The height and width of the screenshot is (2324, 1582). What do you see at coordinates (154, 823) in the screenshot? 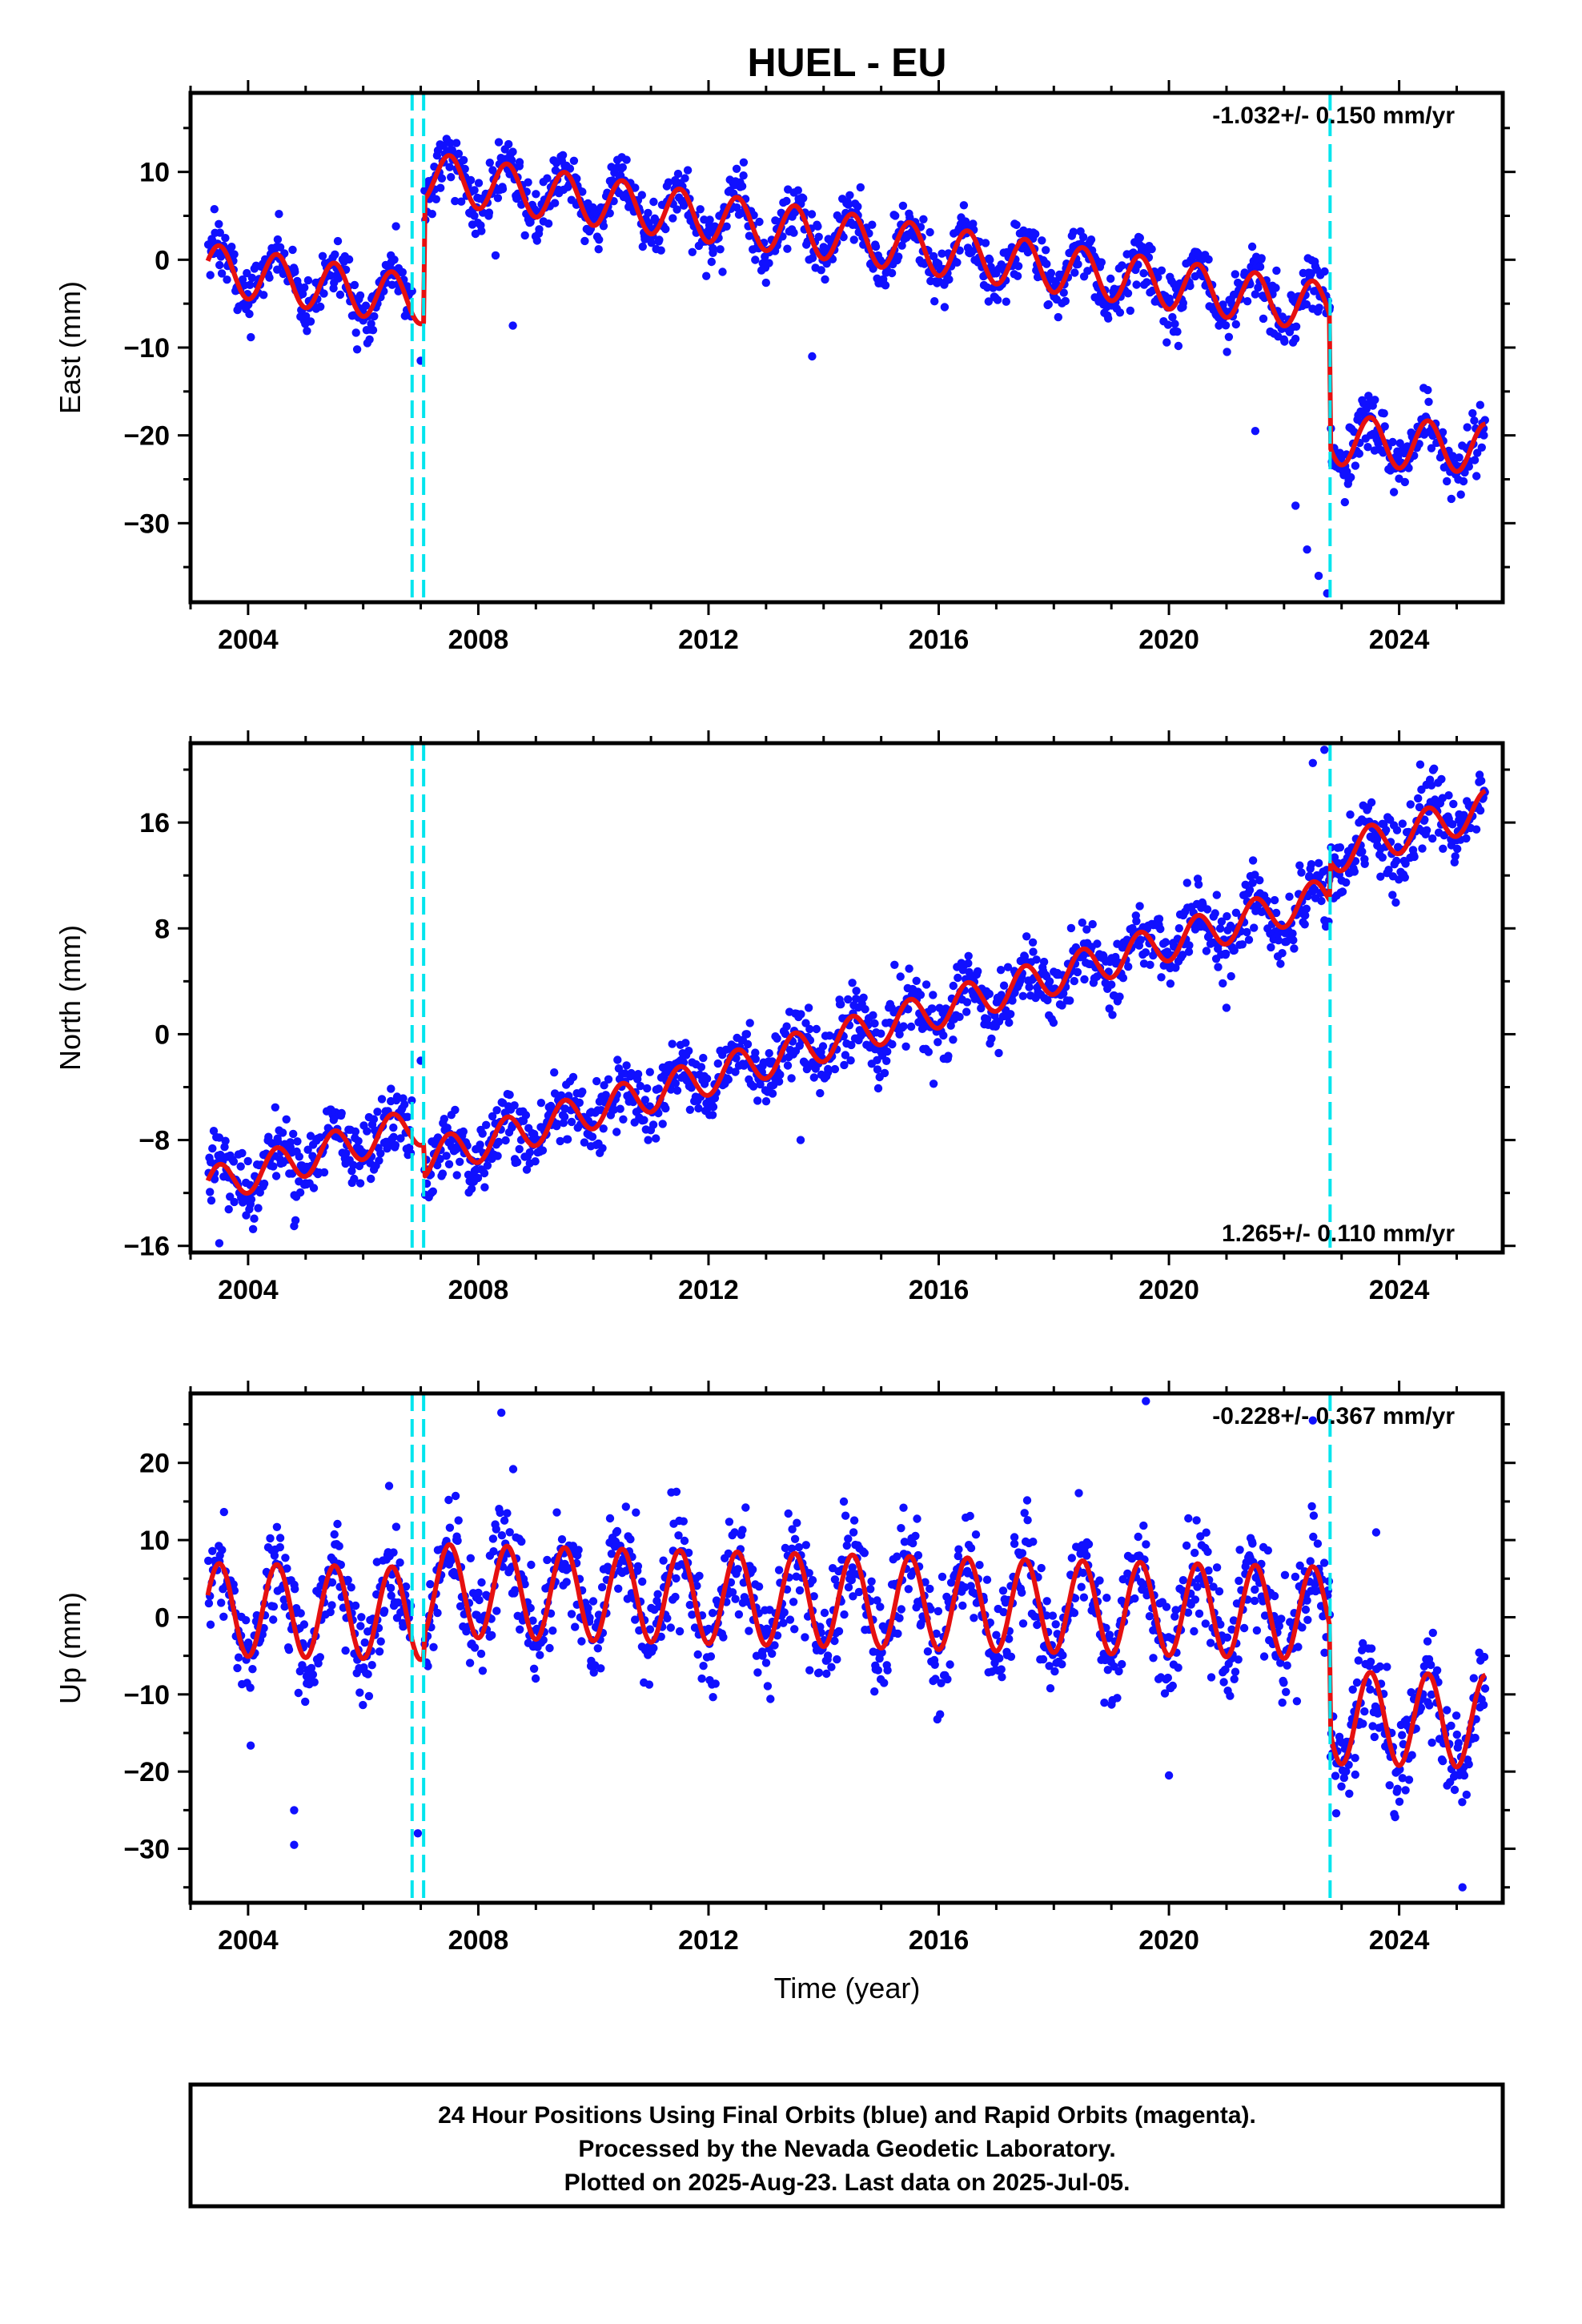
I see `north-y-tick-label: 16` at bounding box center [154, 823].